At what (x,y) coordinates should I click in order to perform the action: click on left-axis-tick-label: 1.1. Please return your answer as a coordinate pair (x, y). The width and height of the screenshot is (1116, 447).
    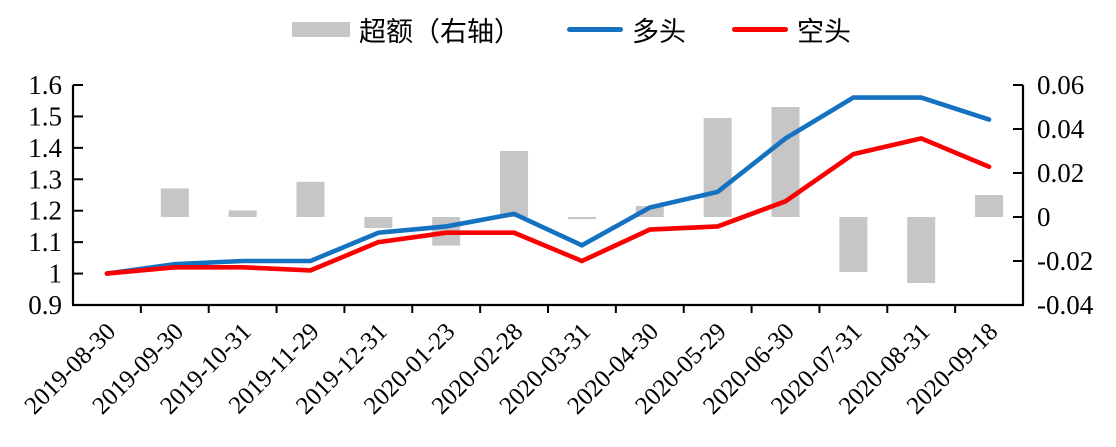
    Looking at the image, I should click on (45, 242).